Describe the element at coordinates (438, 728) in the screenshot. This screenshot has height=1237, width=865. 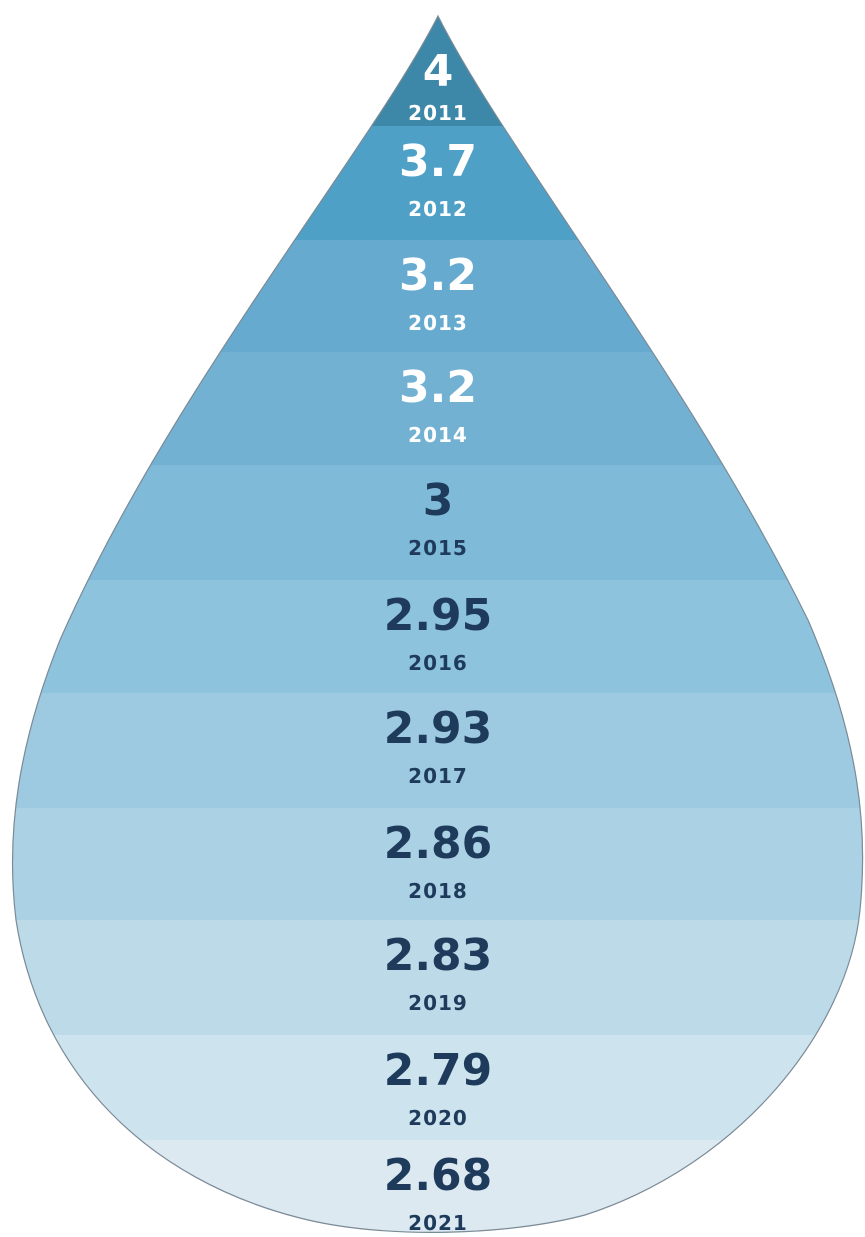
I see `value-label-2017: 2.93` at that location.